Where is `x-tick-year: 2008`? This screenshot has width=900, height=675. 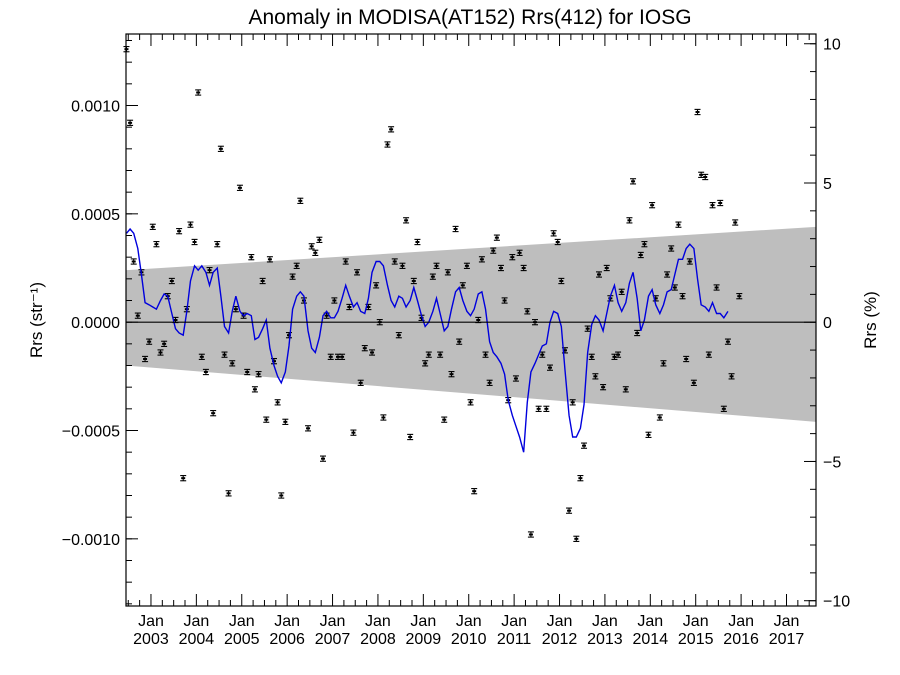
x-tick-year: 2008 is located at coordinates (378, 639).